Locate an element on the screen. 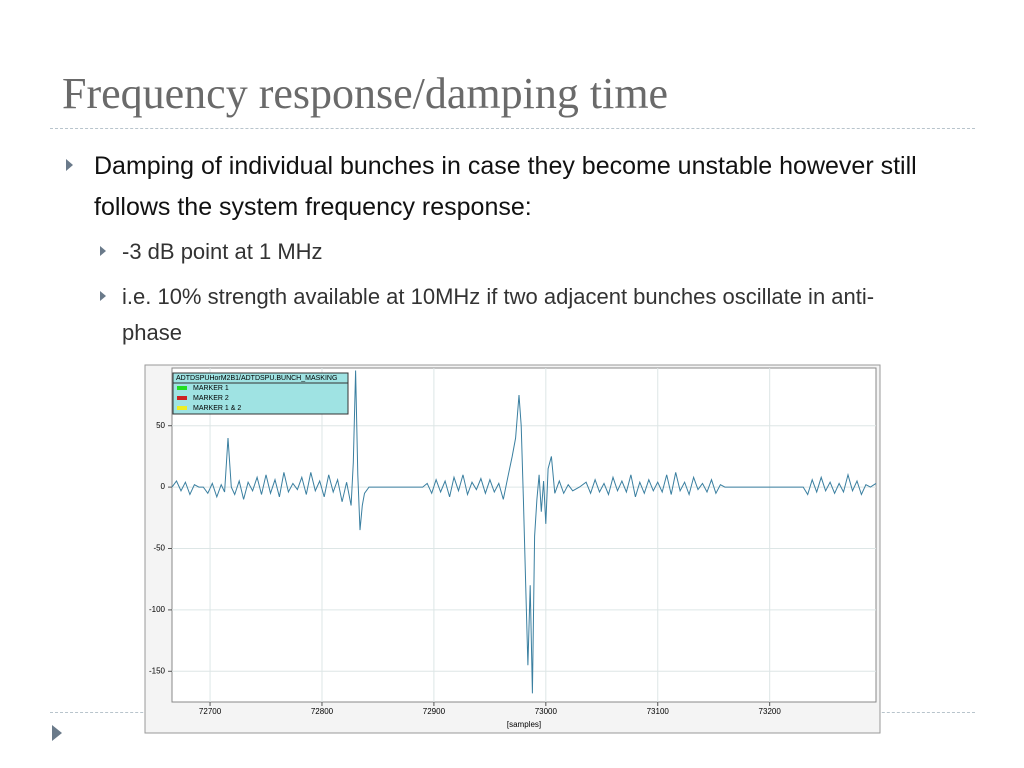 Image resolution: width=1024 pixels, height=768 pixels. y-tick-label: -50 is located at coordinates (159, 548).